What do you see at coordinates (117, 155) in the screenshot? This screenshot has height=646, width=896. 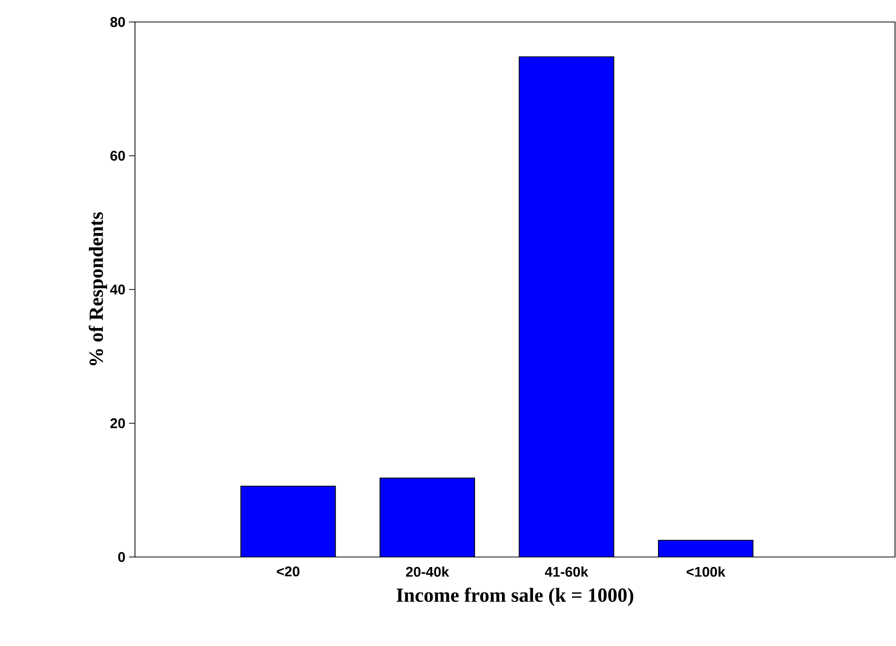 I see `y-tick-label: 60` at bounding box center [117, 155].